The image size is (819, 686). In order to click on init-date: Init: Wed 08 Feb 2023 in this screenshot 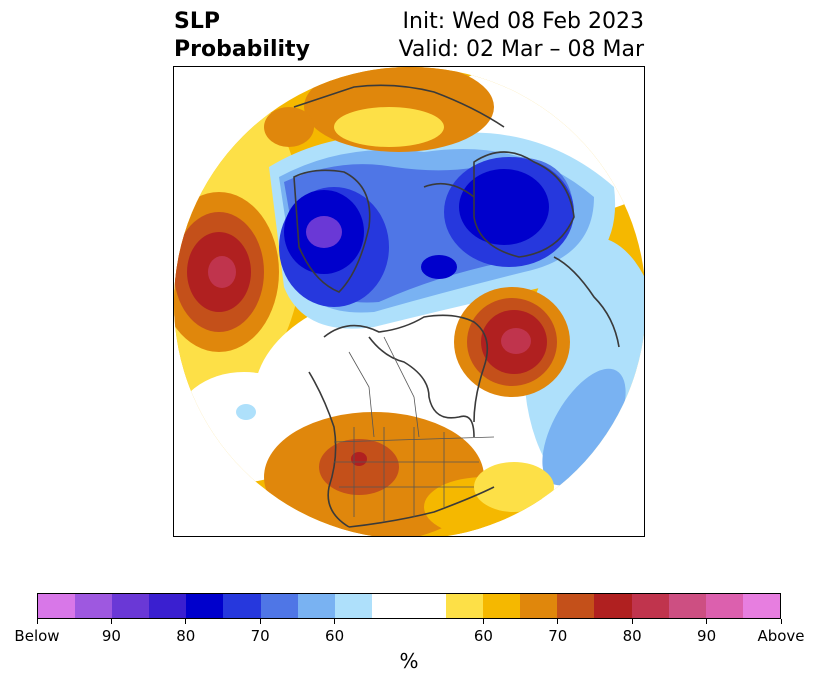, I will do `click(523, 21)`.